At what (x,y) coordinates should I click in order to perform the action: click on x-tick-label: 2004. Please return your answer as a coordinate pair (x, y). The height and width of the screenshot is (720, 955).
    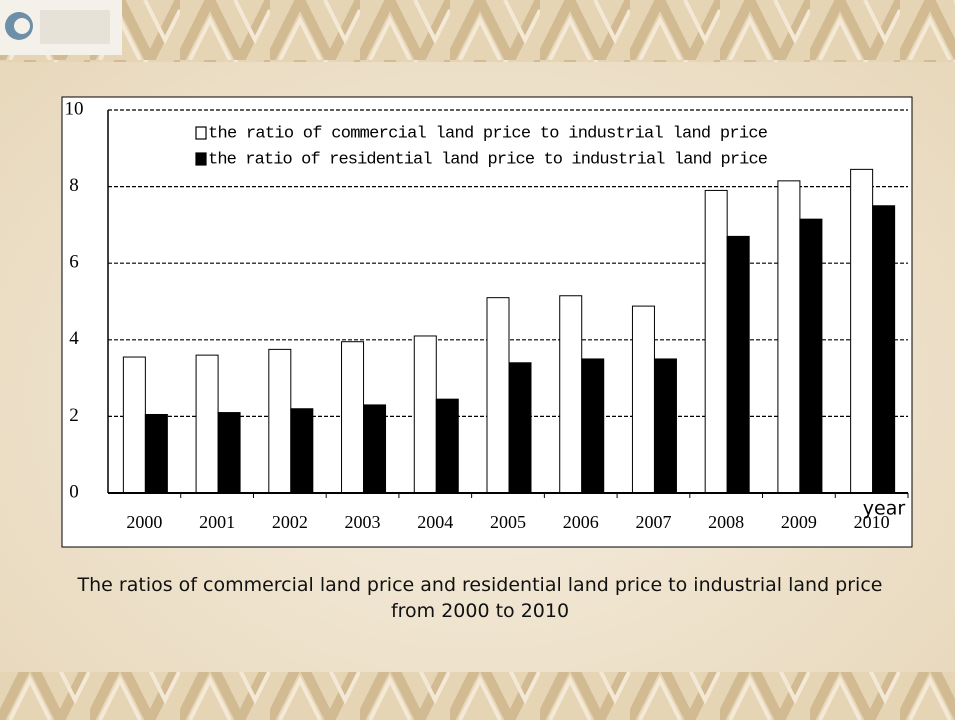
    Looking at the image, I should click on (435, 522).